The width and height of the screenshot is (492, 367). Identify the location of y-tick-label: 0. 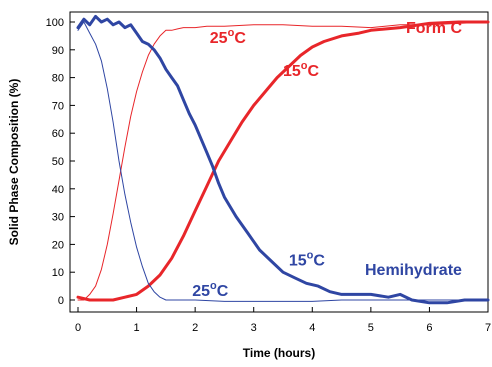
(61, 301).